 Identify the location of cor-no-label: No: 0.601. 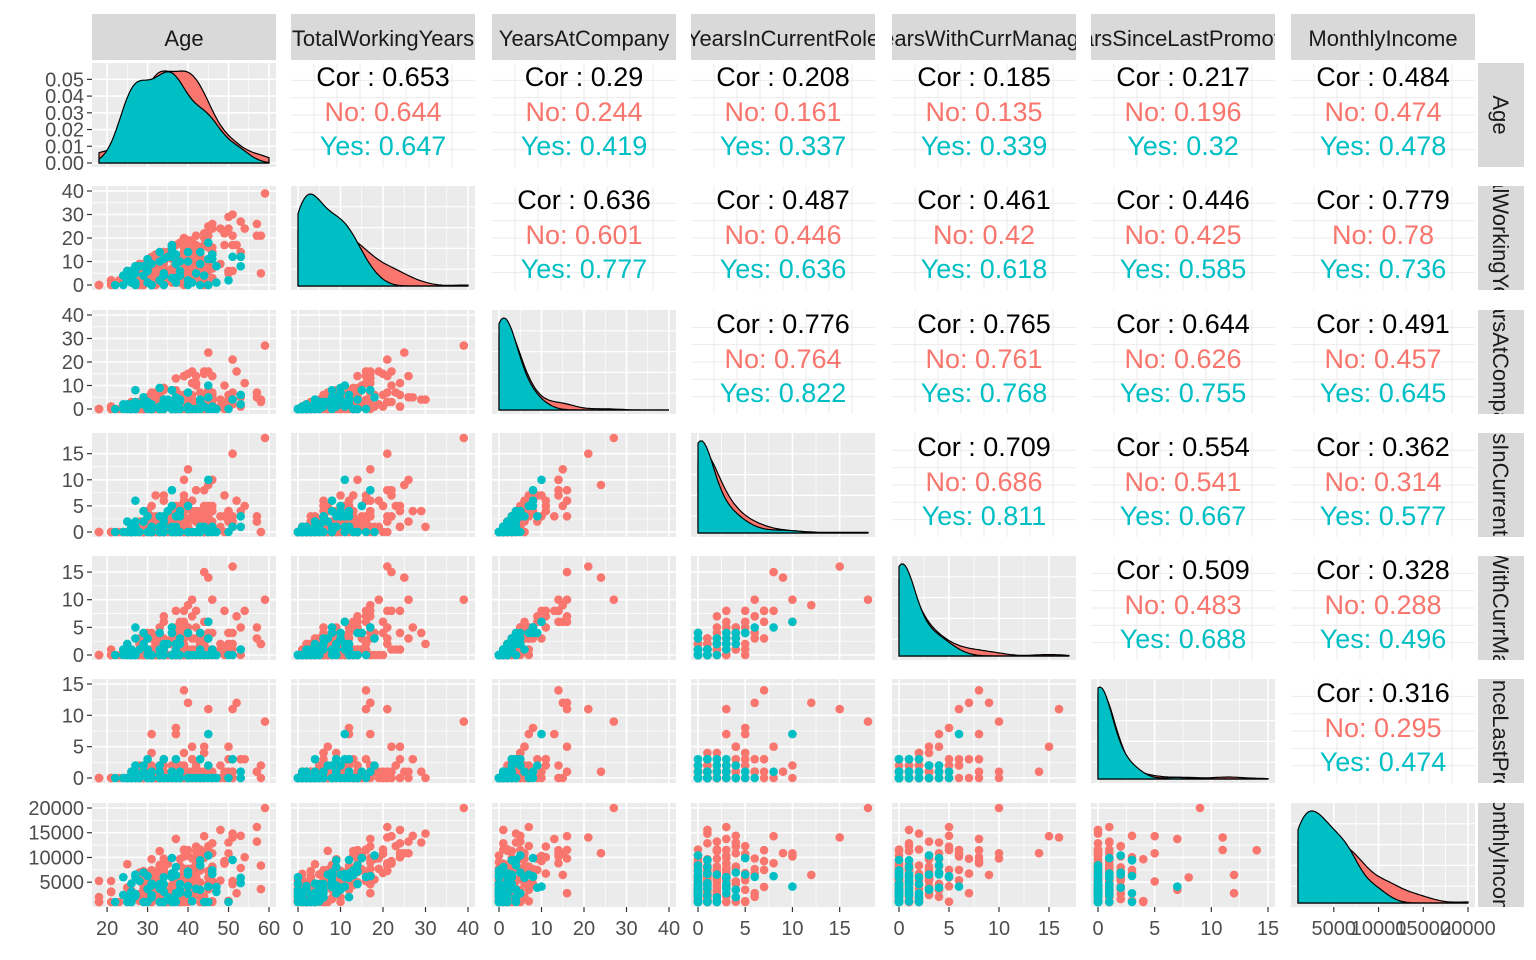
(583, 235).